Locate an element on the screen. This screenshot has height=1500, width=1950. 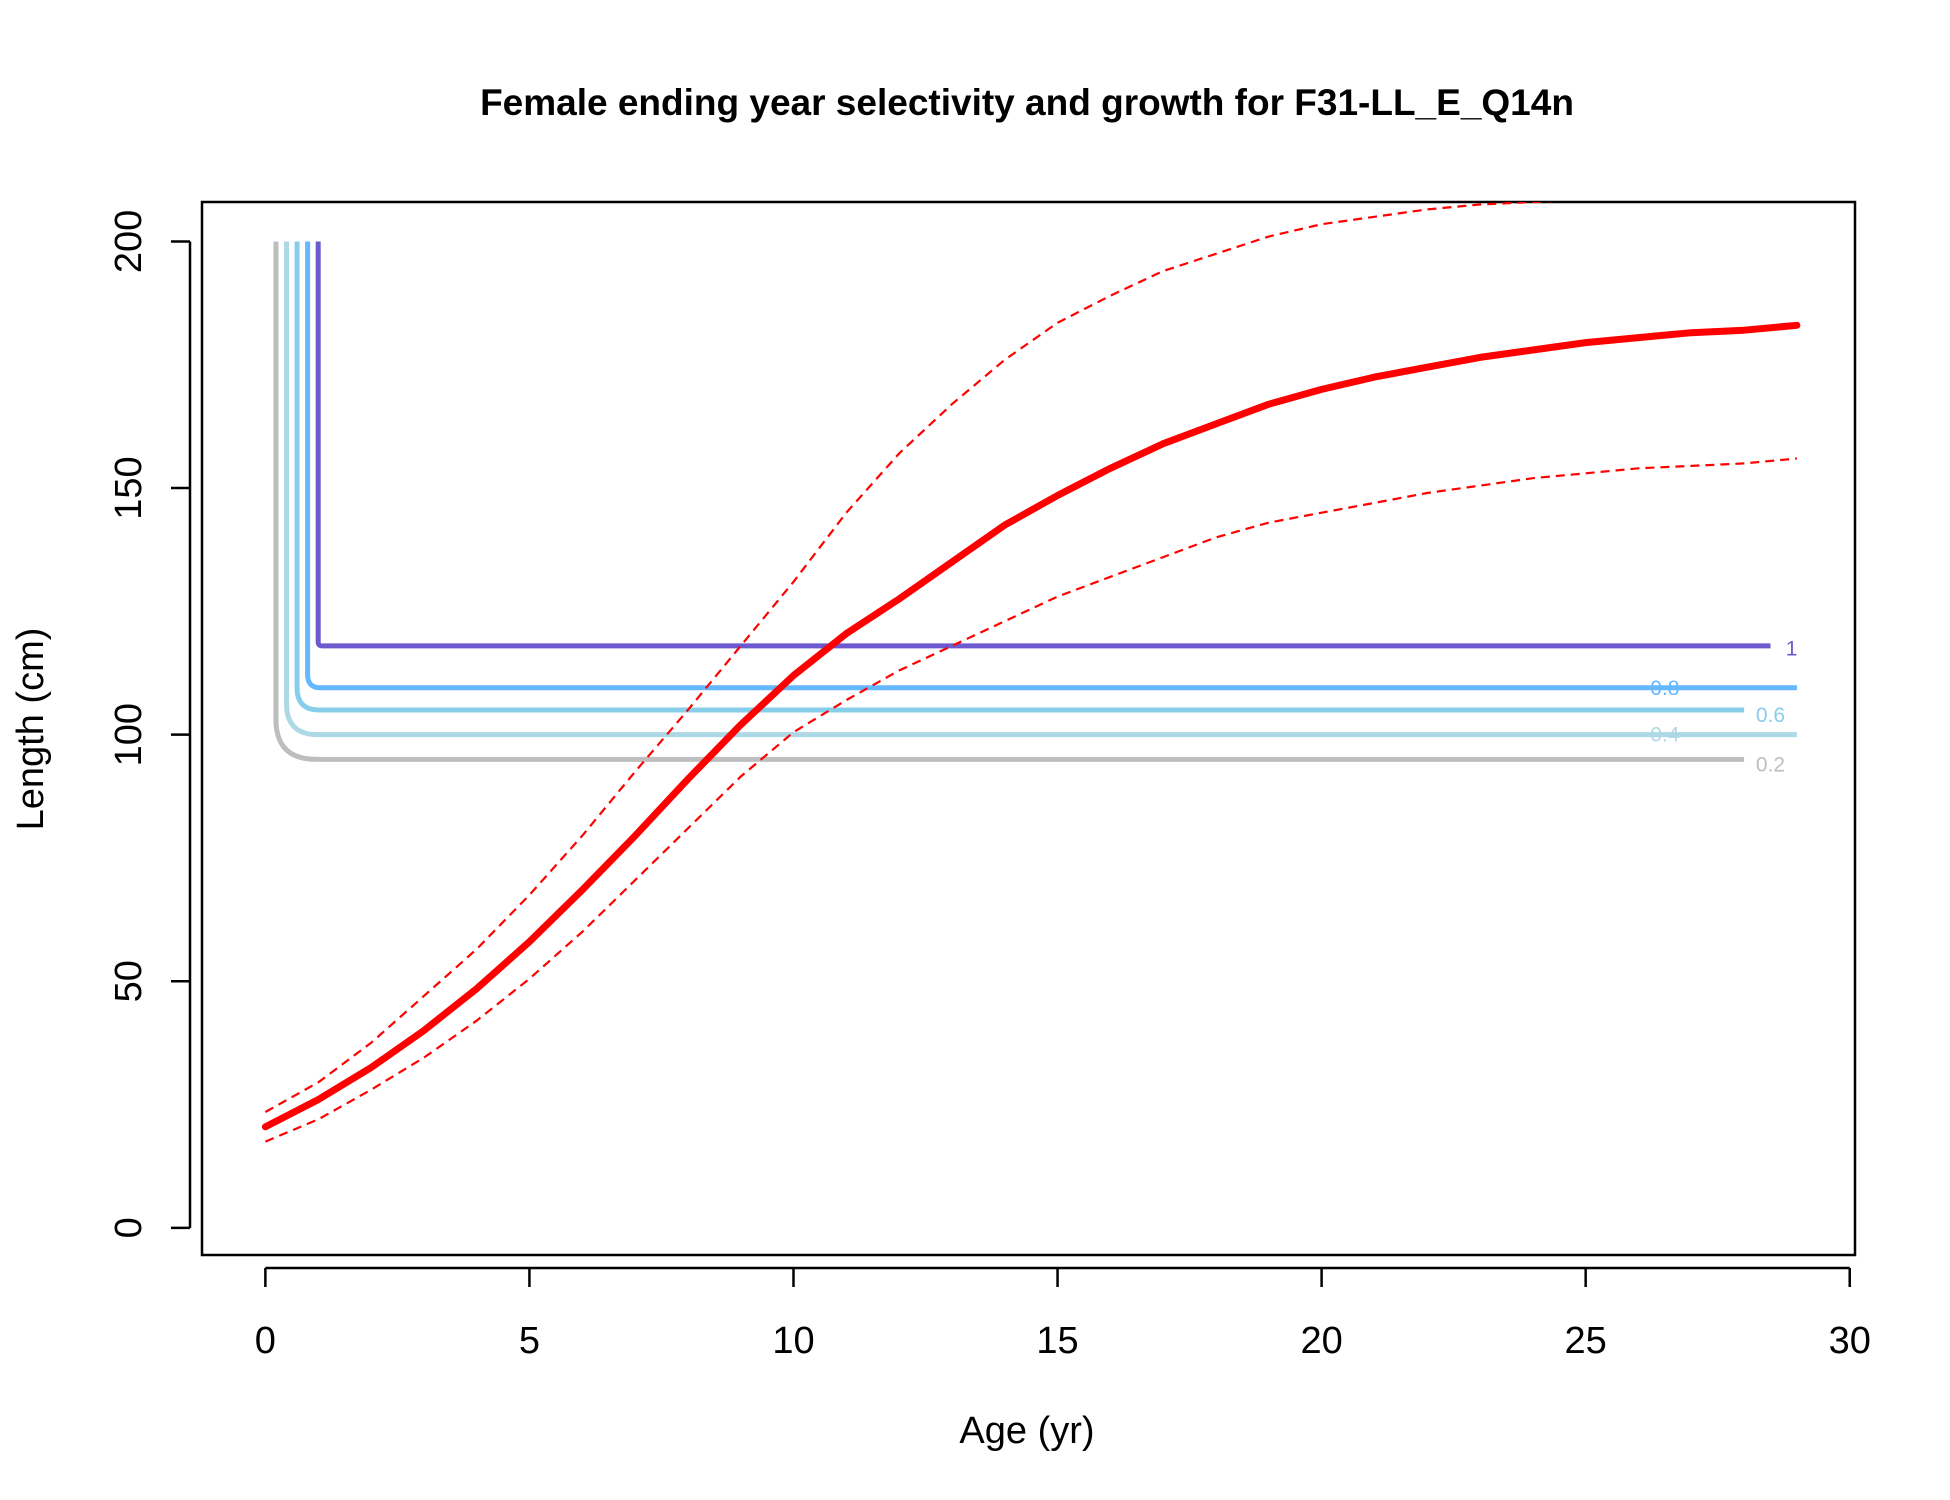
y-tick-label: 50 is located at coordinates (129, 981).